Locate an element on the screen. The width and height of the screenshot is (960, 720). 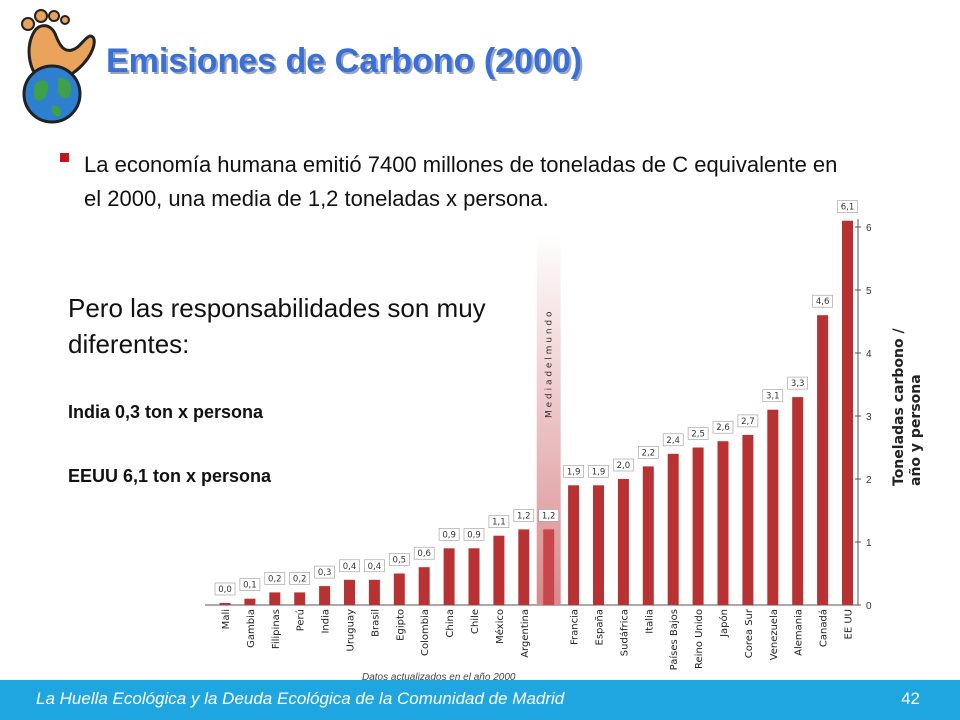
category-label: Perú is located at coordinates (301, 620).